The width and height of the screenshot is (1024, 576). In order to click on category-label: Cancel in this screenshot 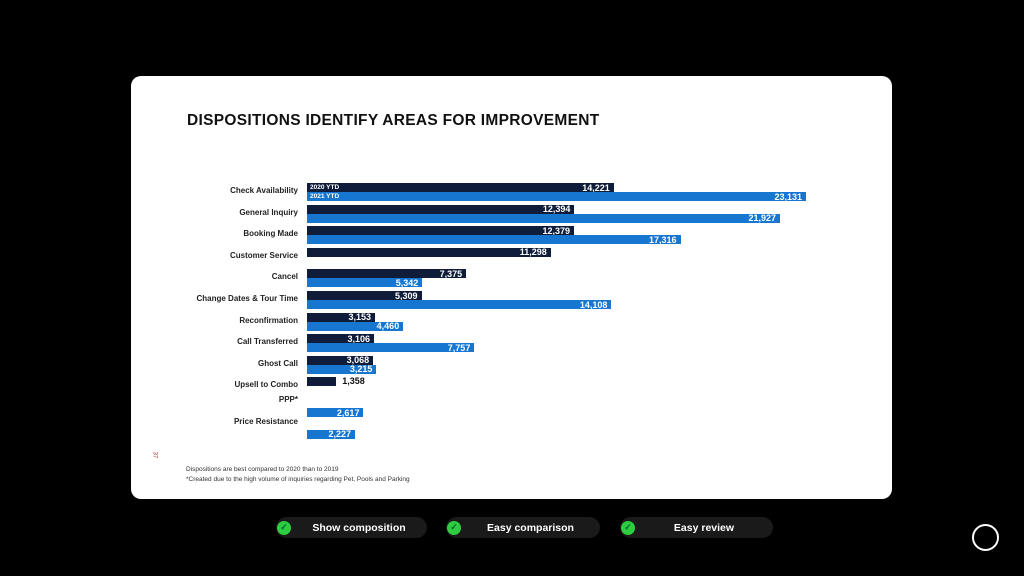, I will do `click(284, 277)`.